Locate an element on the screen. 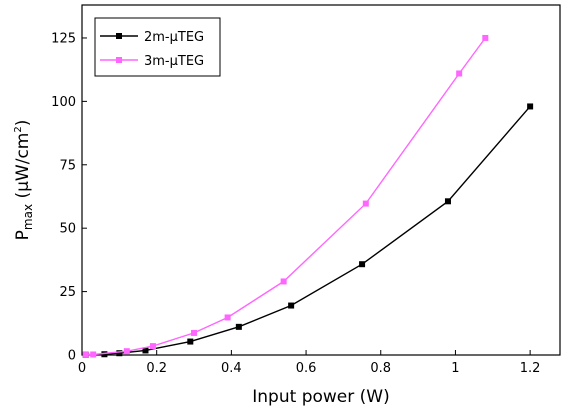 The width and height of the screenshot is (564, 412). legend-label-3m: 3m-µTEG is located at coordinates (174, 61).